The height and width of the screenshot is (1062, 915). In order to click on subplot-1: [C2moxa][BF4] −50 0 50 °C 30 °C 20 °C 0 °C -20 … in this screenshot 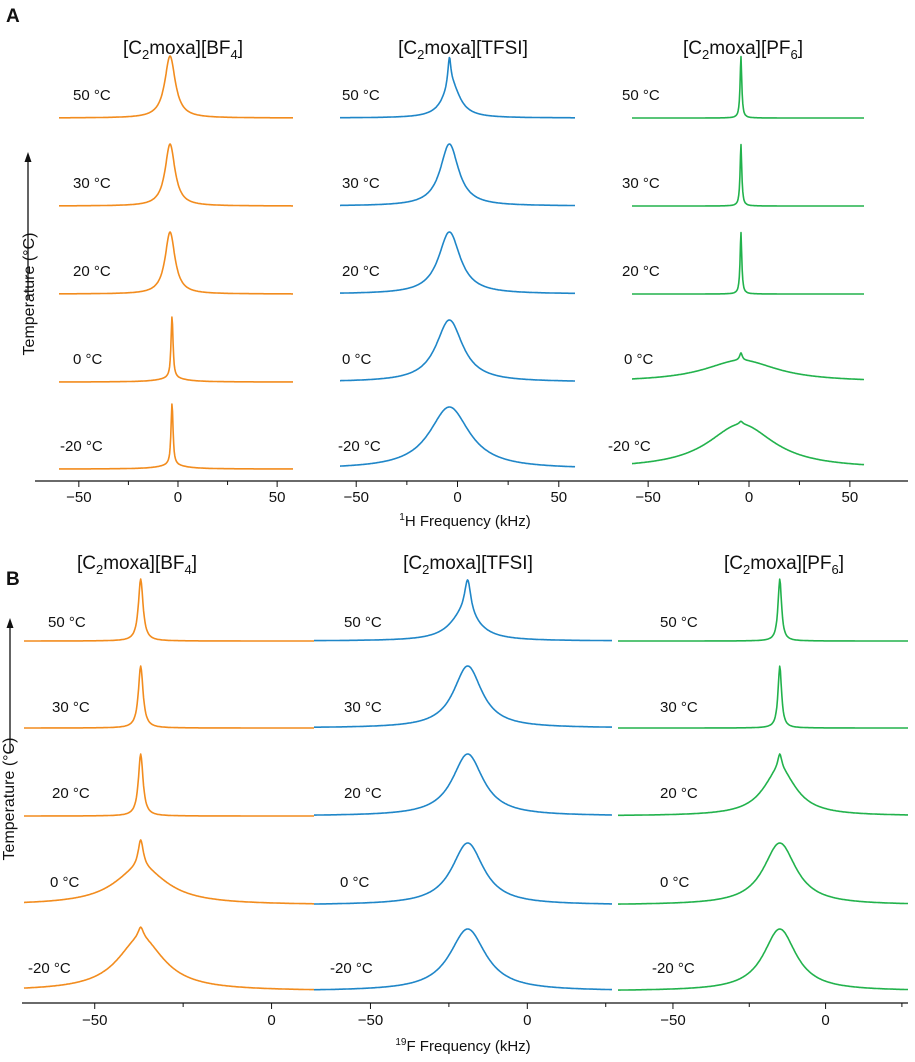, I will do `click(169, 791)`.